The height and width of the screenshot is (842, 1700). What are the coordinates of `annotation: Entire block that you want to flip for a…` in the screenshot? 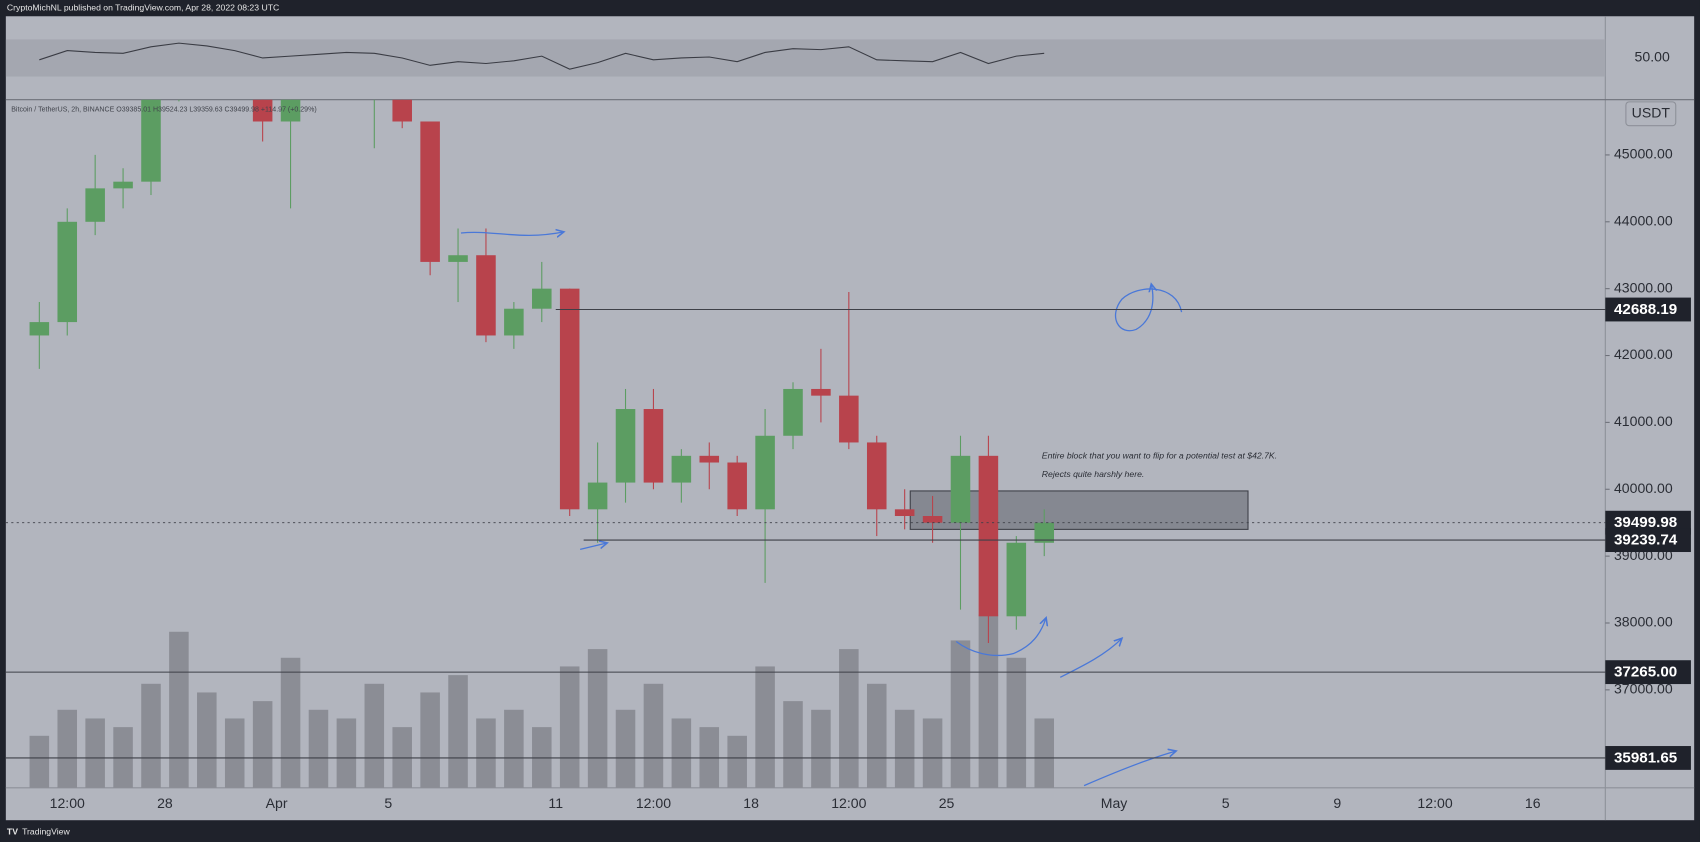 It's located at (1159, 456).